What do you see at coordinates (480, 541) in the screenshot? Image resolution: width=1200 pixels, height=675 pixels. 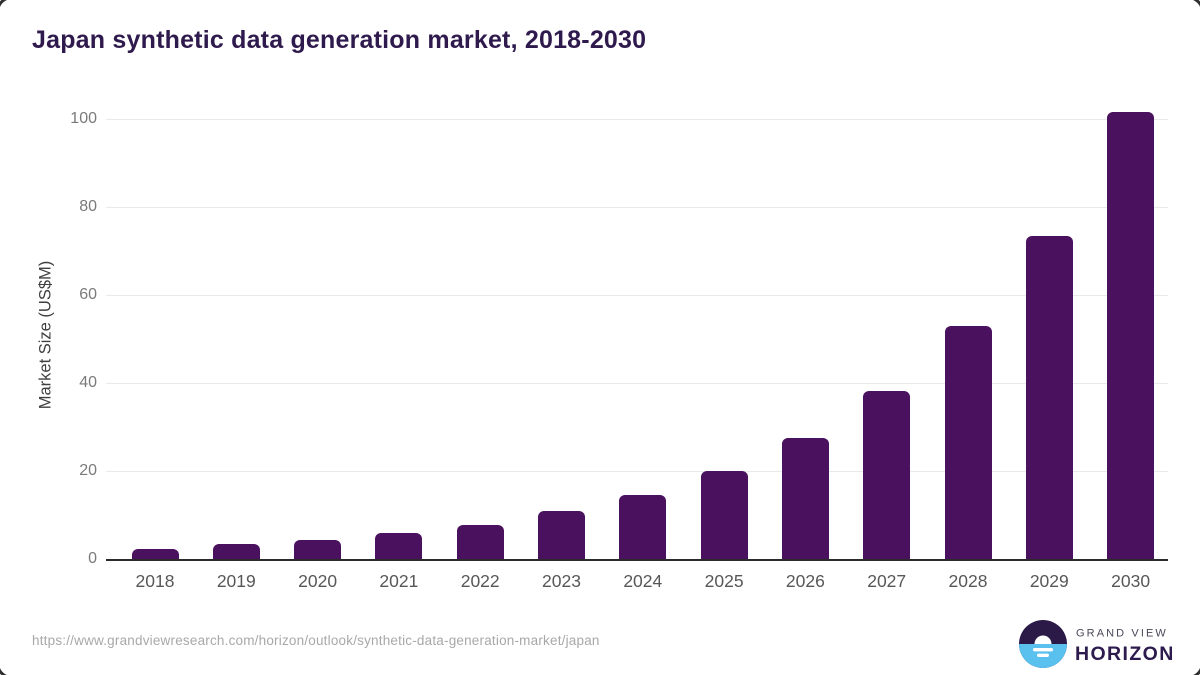 I see `bar-2022` at bounding box center [480, 541].